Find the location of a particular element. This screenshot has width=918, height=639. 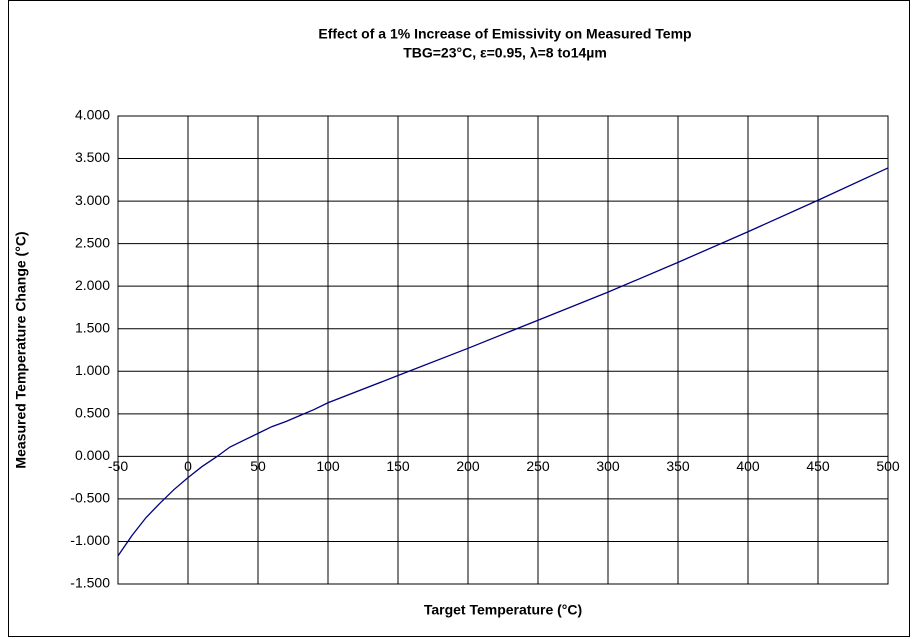

y-tick-label: 2.000 is located at coordinates (92, 285).